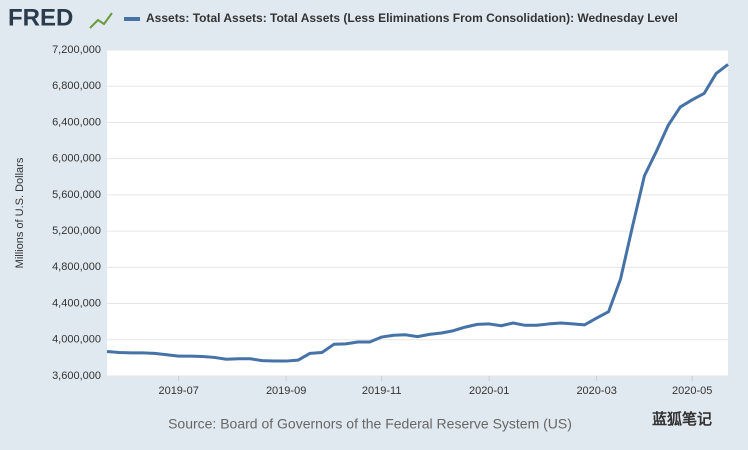 The width and height of the screenshot is (748, 450). What do you see at coordinates (596, 391) in the screenshot?
I see `x-tick-label: 2020-03` at bounding box center [596, 391].